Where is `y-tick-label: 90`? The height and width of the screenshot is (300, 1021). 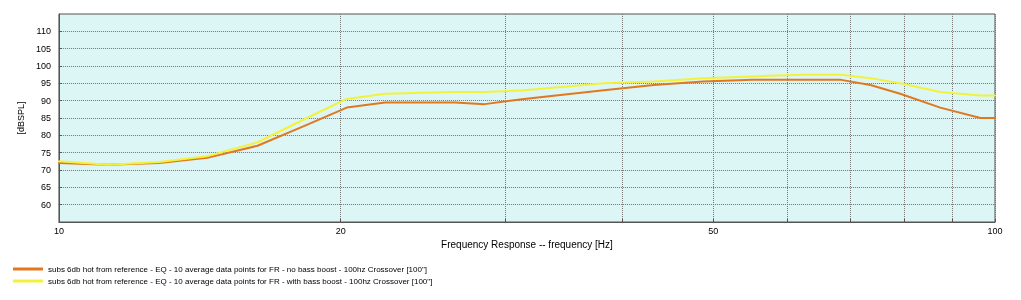
y-tick-label: 90 is located at coordinates (45, 100).